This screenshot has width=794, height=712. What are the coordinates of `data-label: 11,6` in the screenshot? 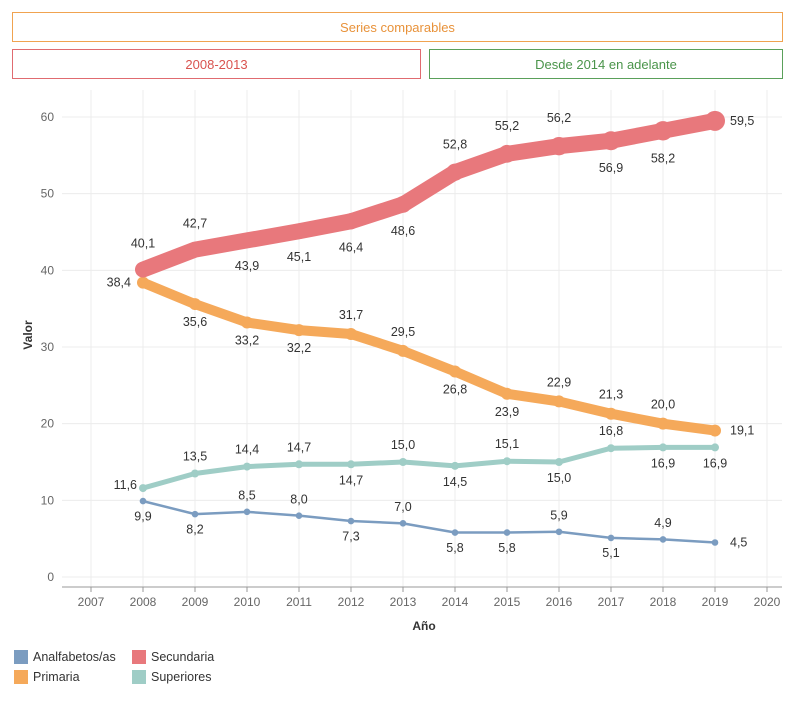 It's located at (125, 485).